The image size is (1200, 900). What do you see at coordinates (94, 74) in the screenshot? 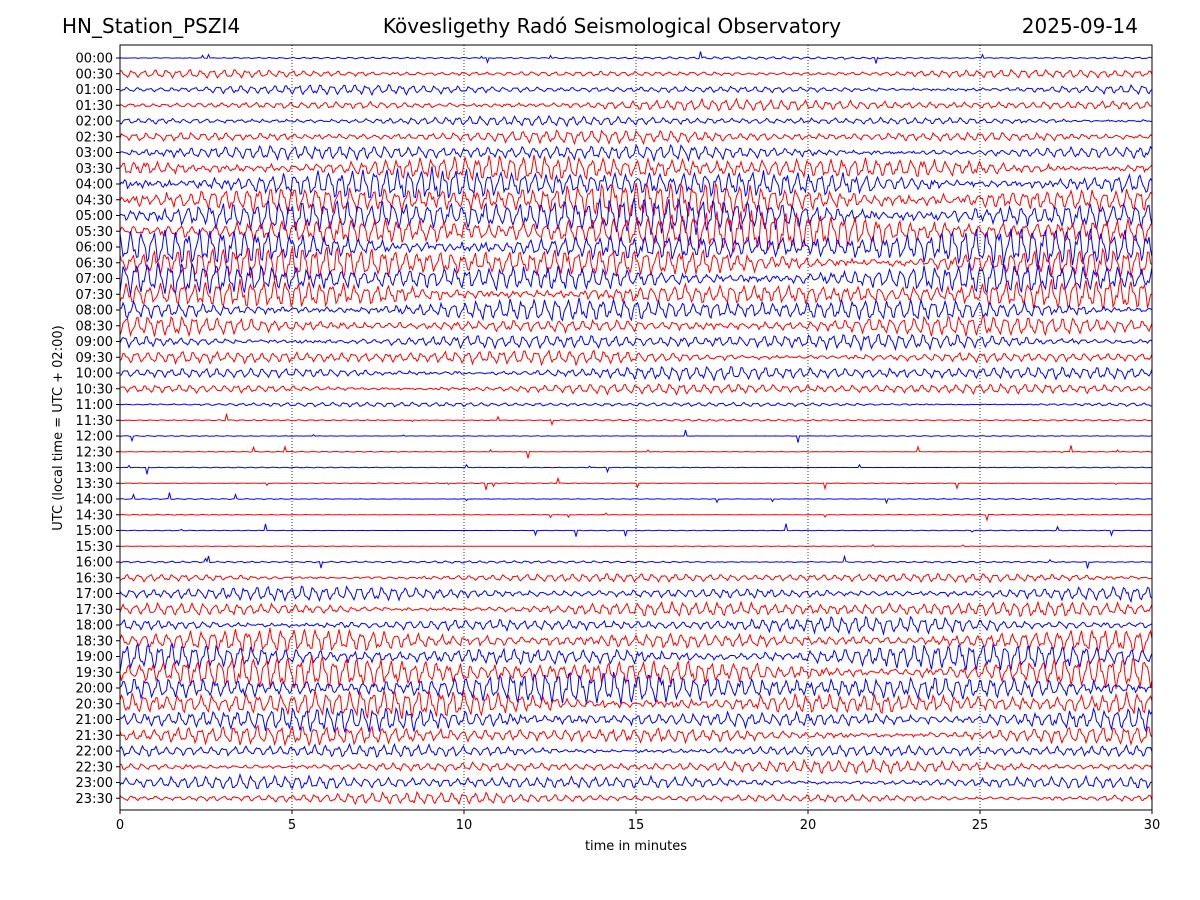
I see `y-tick-label: 00:30` at bounding box center [94, 74].